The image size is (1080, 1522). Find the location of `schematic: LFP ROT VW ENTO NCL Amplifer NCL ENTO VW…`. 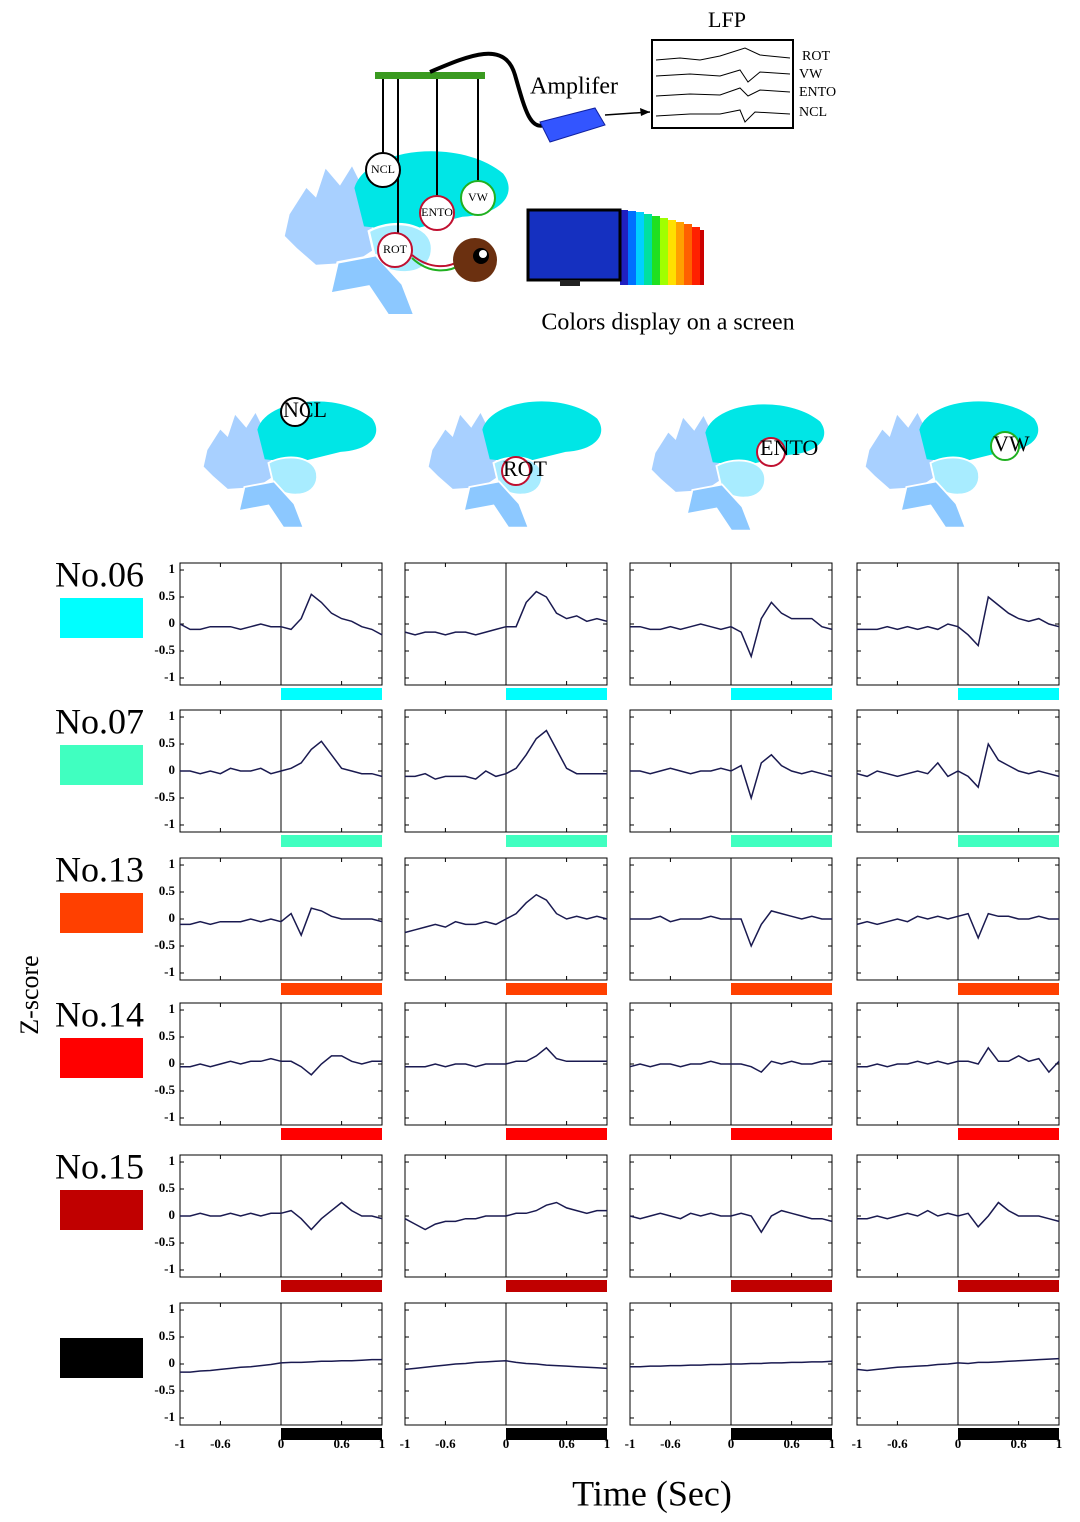

schematic: LFP ROT VW ENTO NCL Amplifer NCL ENTO VW… is located at coordinates (559, 171).